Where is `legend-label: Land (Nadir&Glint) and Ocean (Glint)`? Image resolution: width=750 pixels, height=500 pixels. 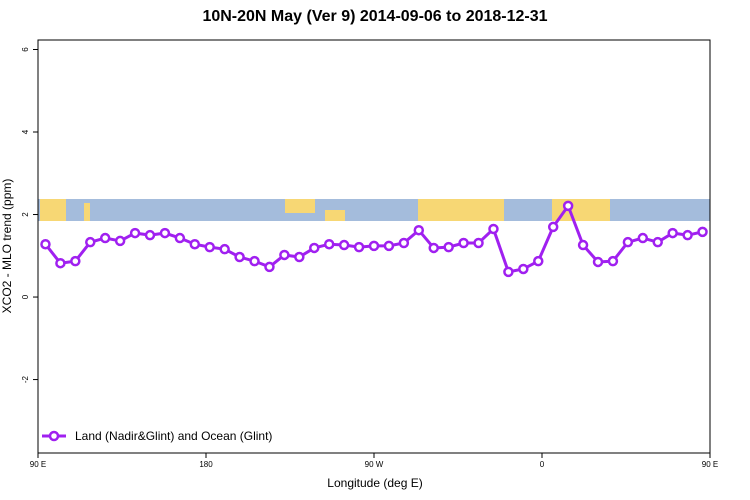 legend-label: Land (Nadir&Glint) and Ocean (Glint) is located at coordinates (173, 436).